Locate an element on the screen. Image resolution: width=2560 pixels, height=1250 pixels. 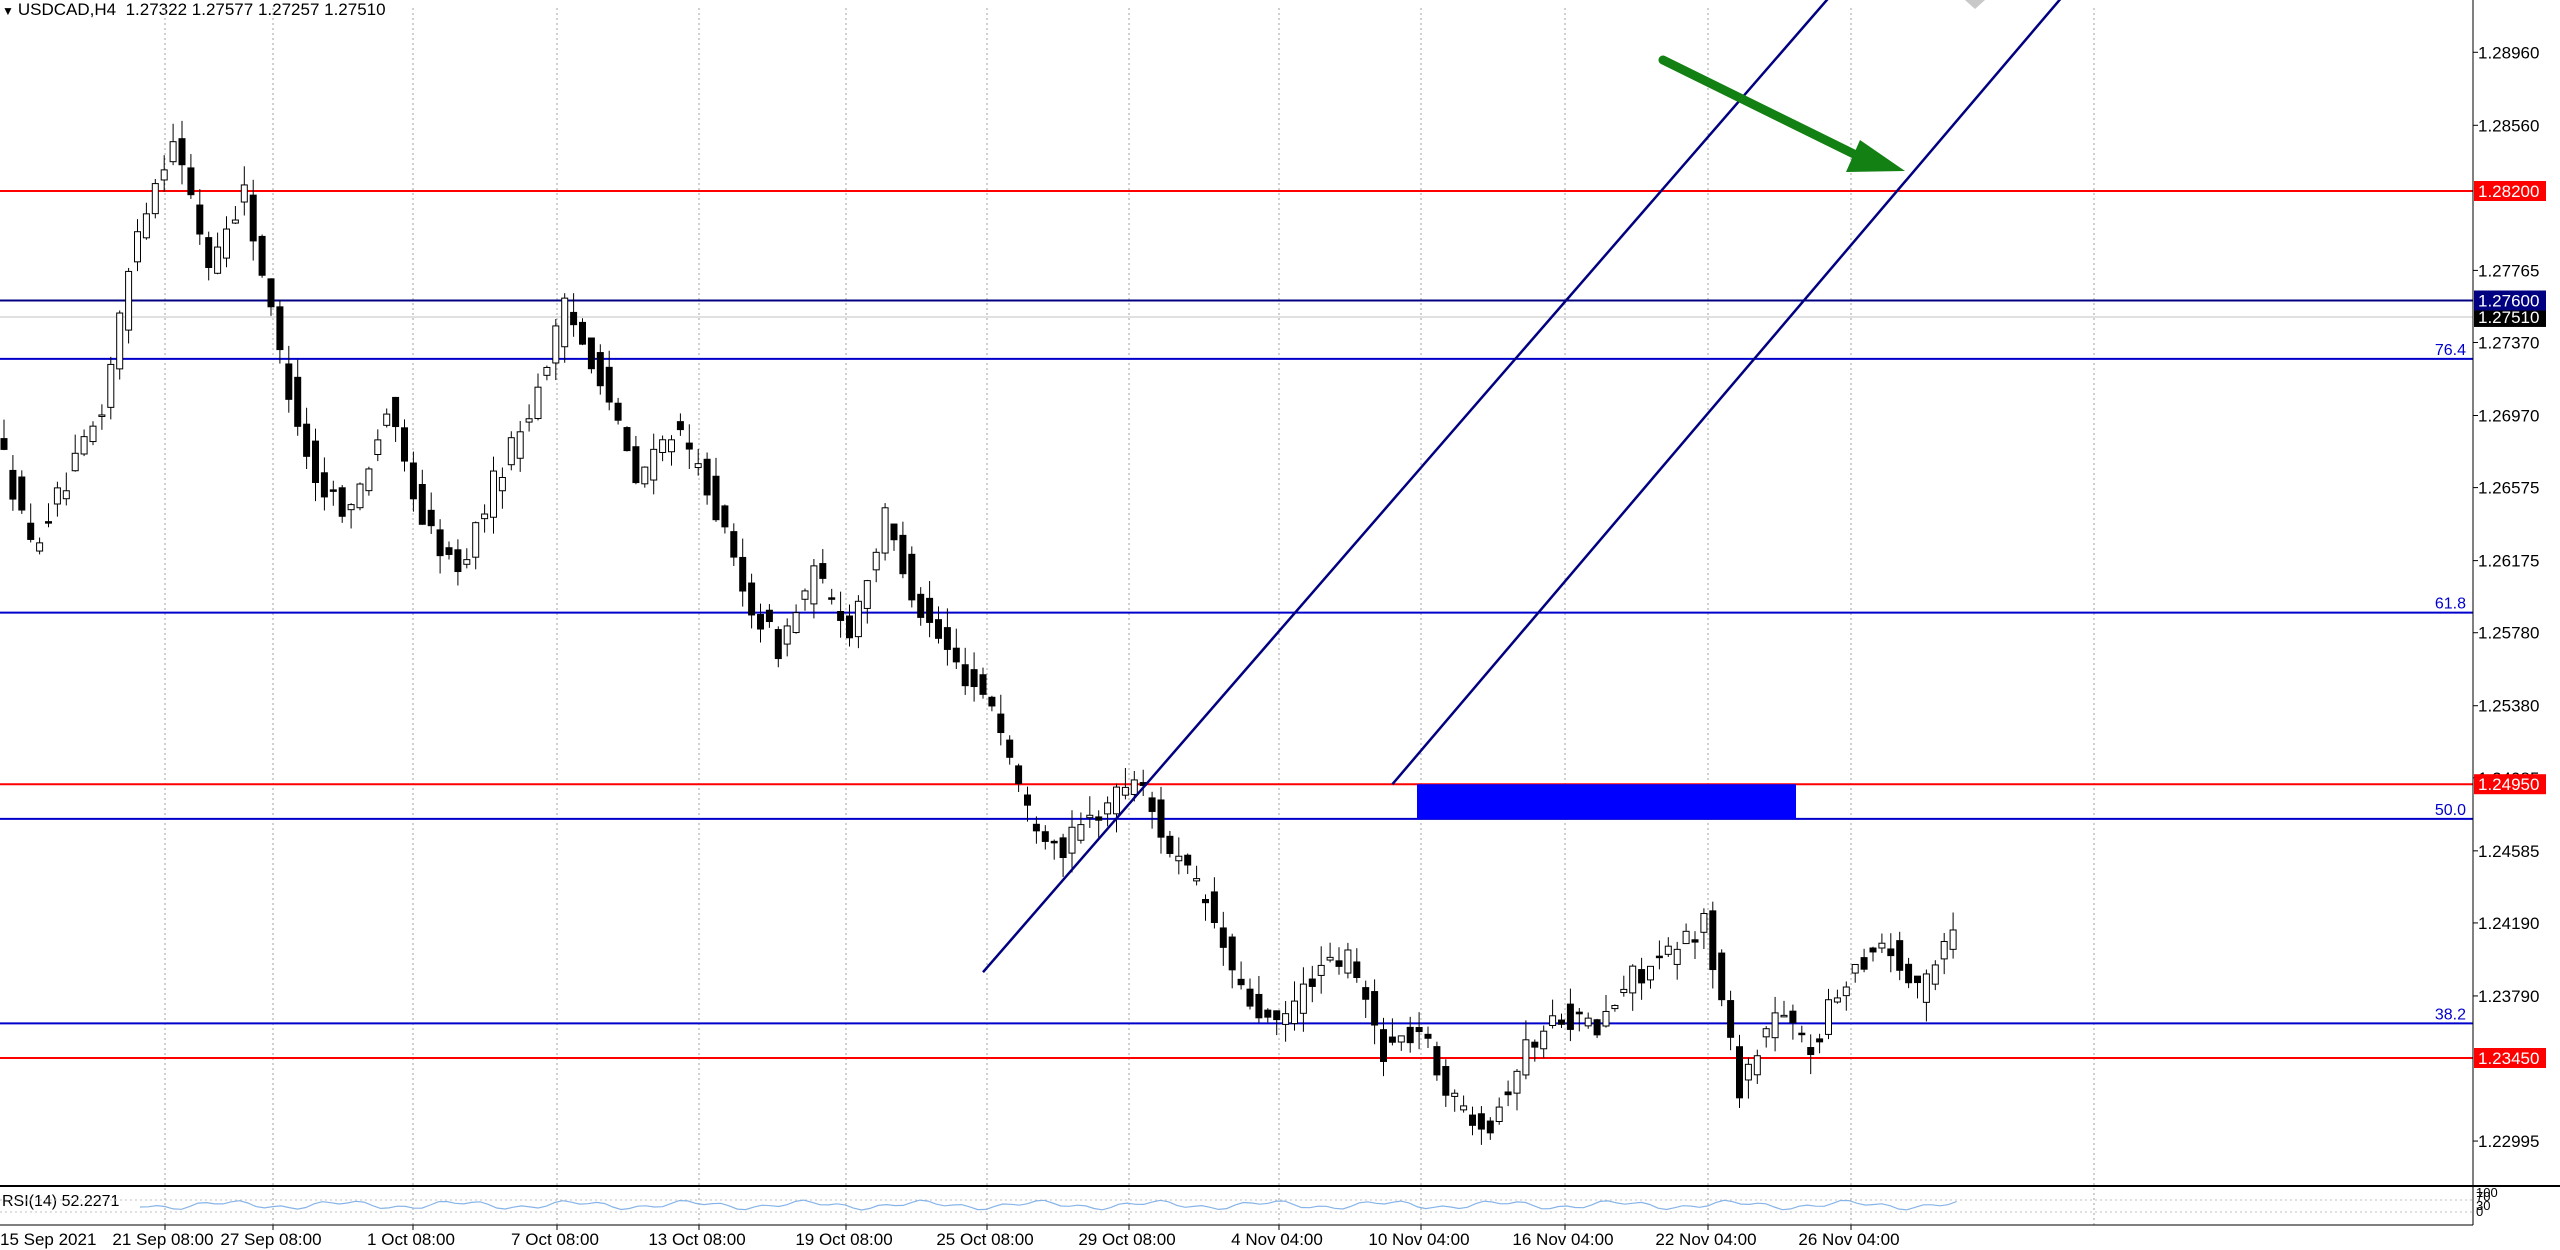
rsi-label: RSI(14) 52.2271 is located at coordinates (61, 1201).